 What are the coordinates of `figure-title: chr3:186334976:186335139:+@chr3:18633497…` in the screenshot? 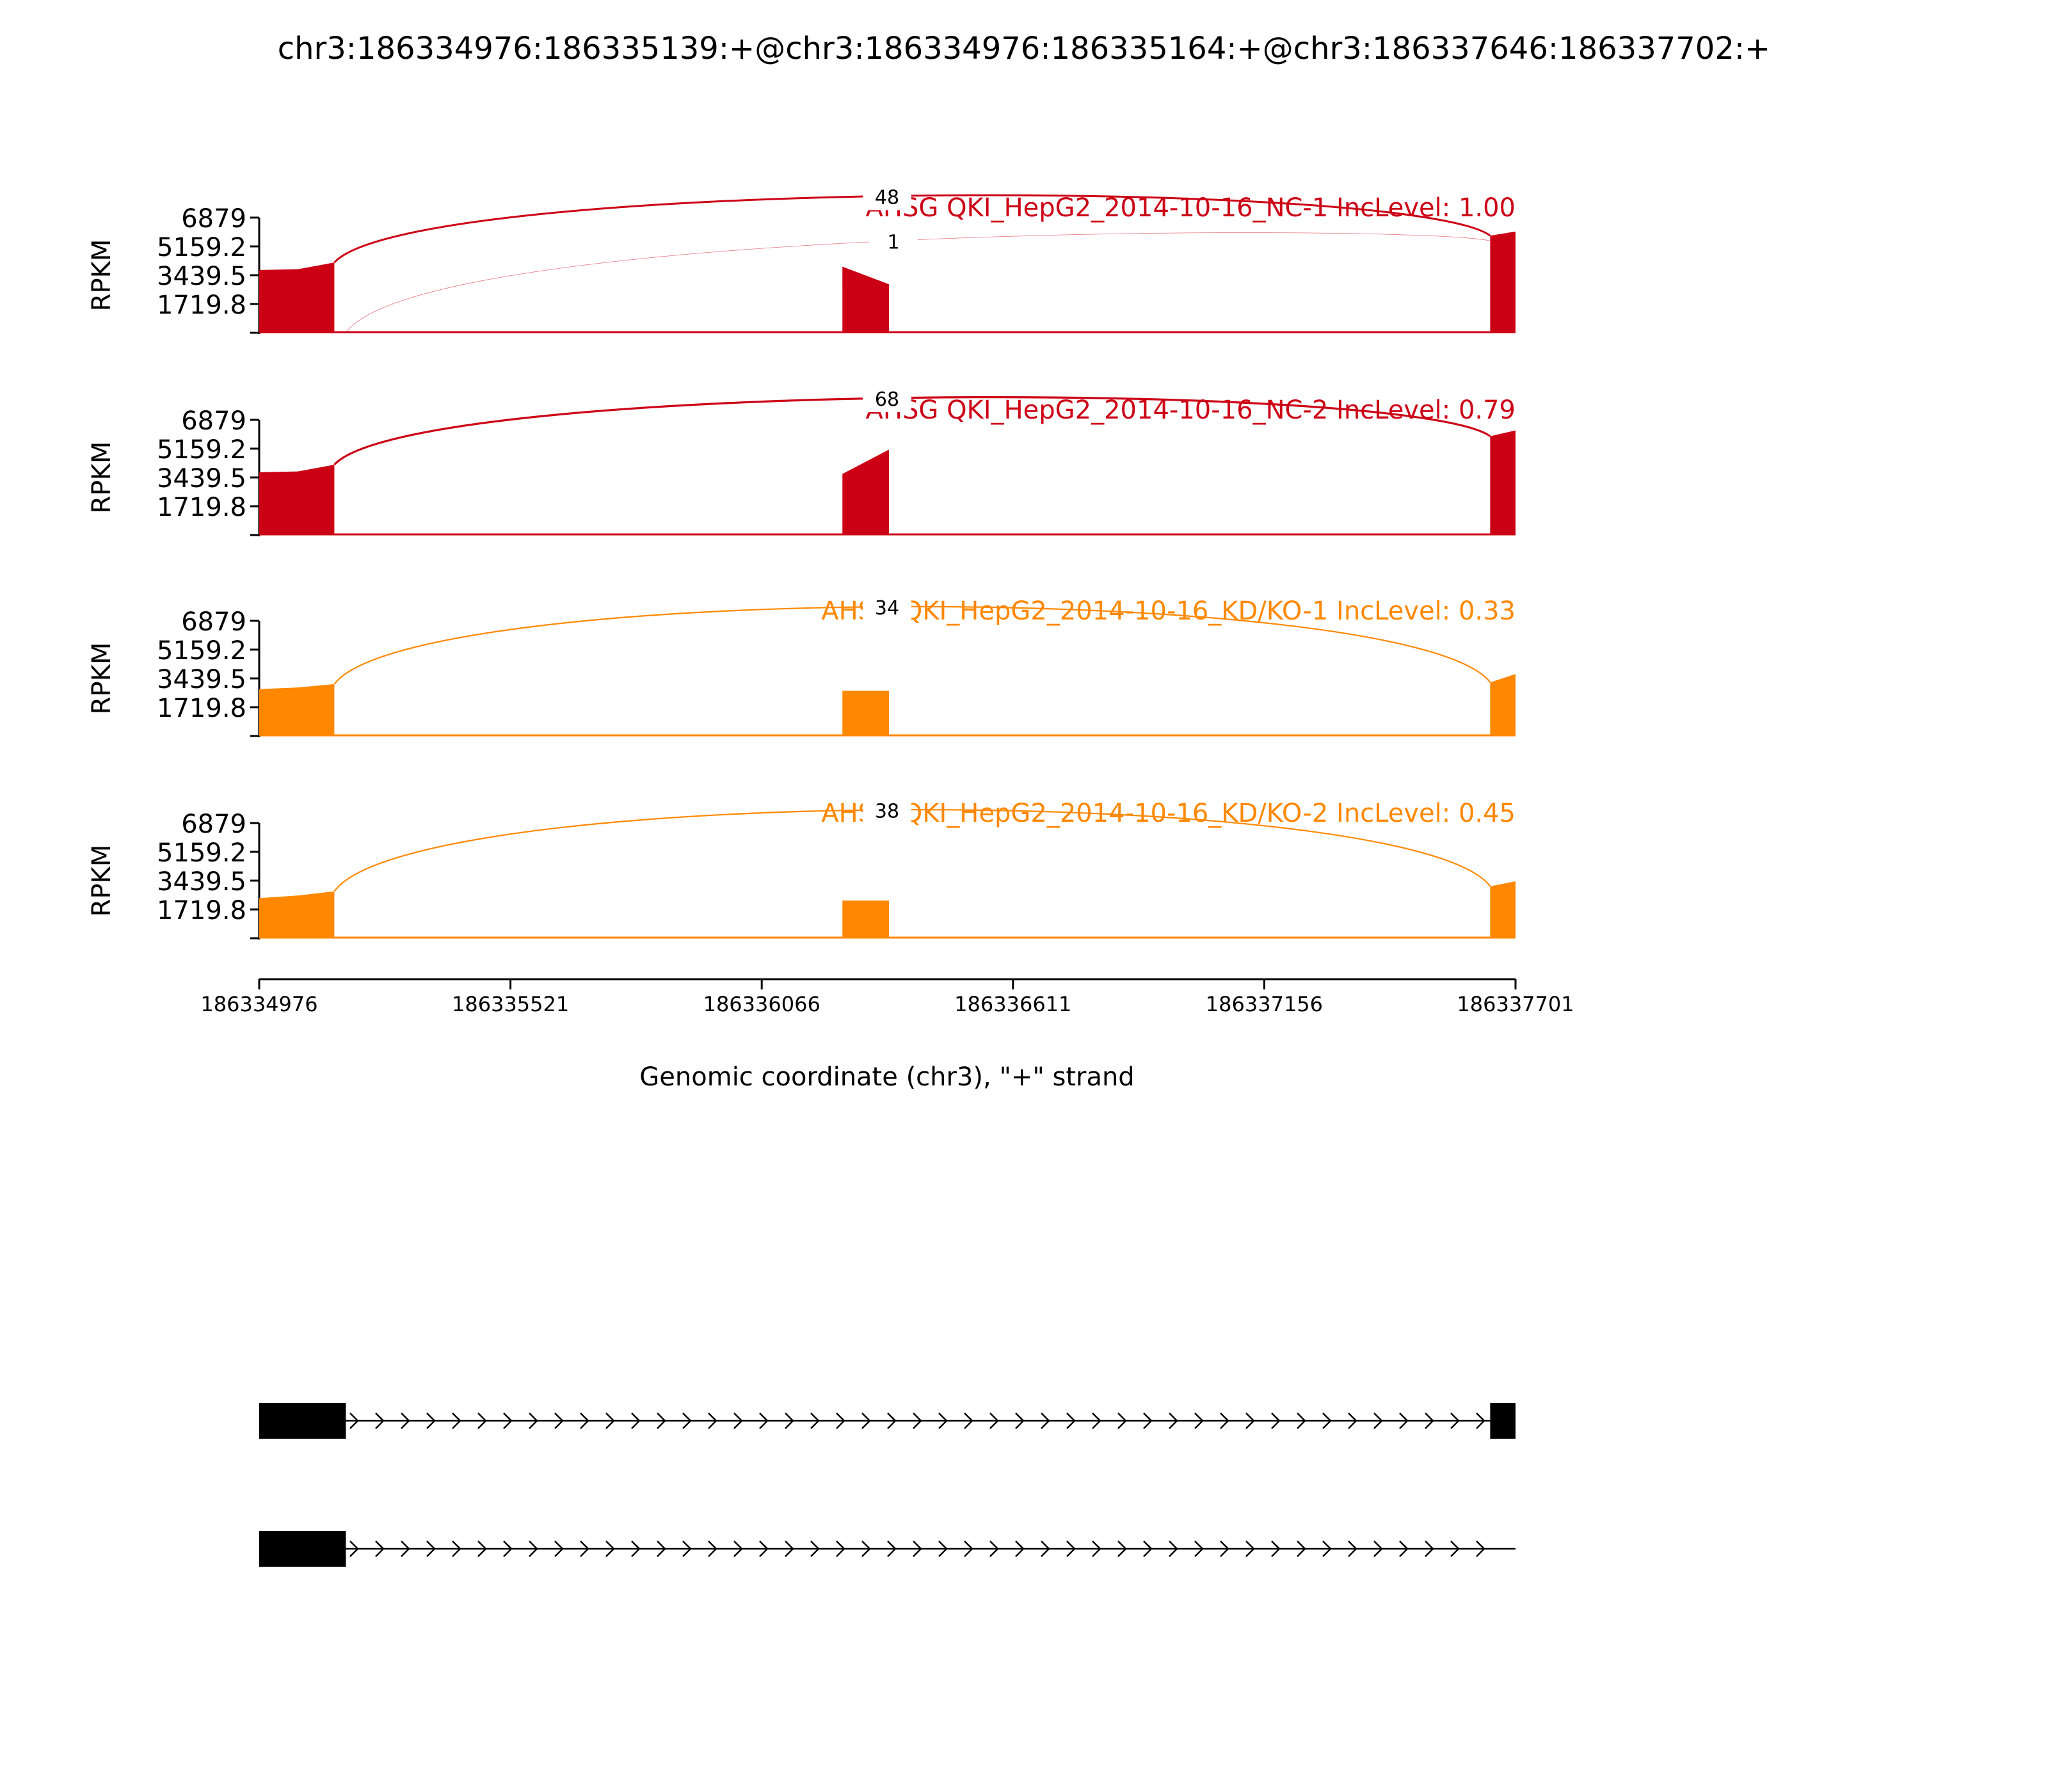 It's located at (1024, 49).